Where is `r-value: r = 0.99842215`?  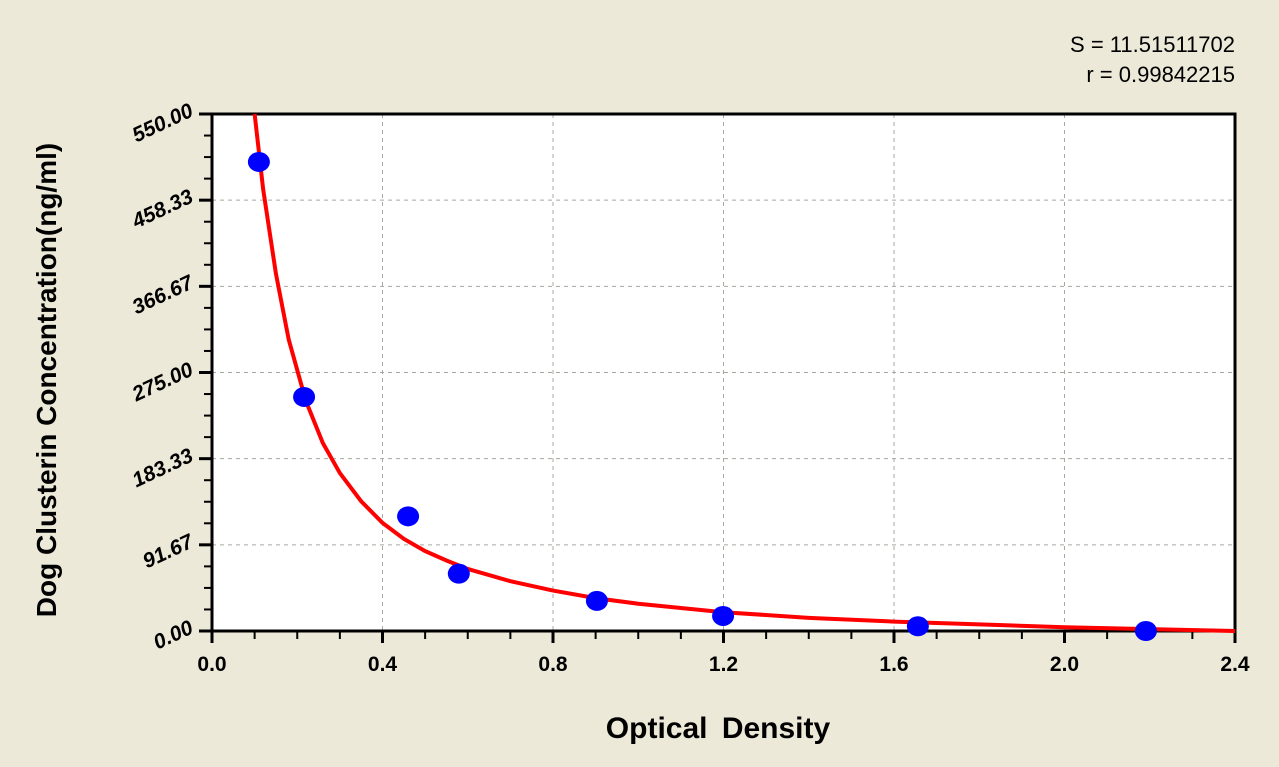
r-value: r = 0.99842215 is located at coordinates (1160, 74).